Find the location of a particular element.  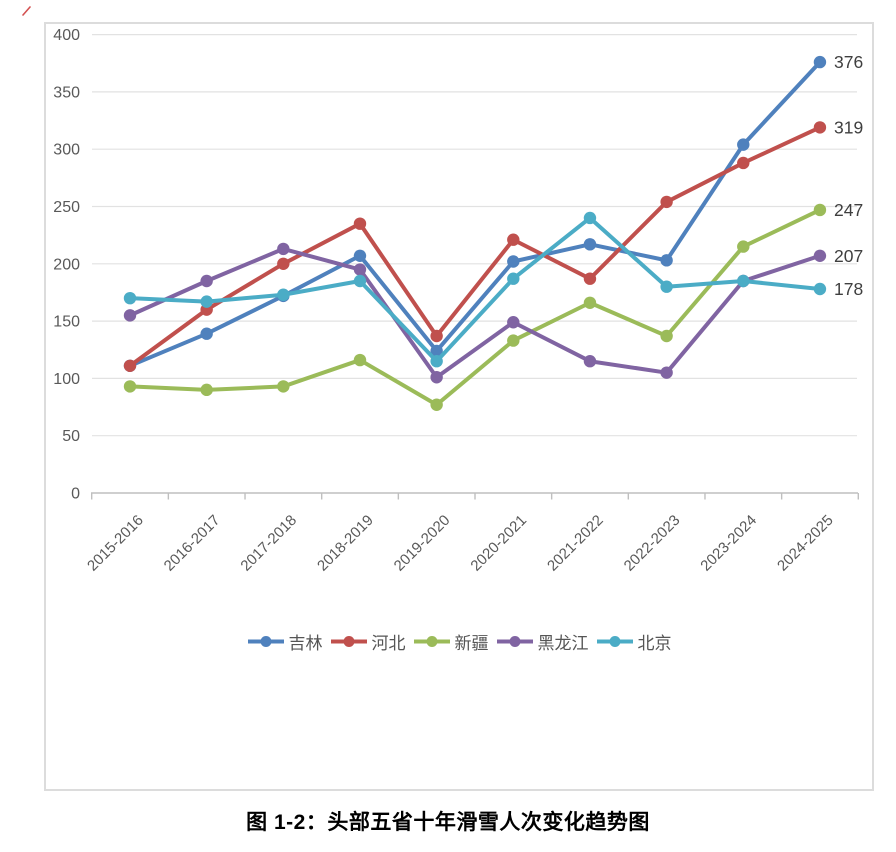

data-label-新疆: 247 is located at coordinates (848, 210).